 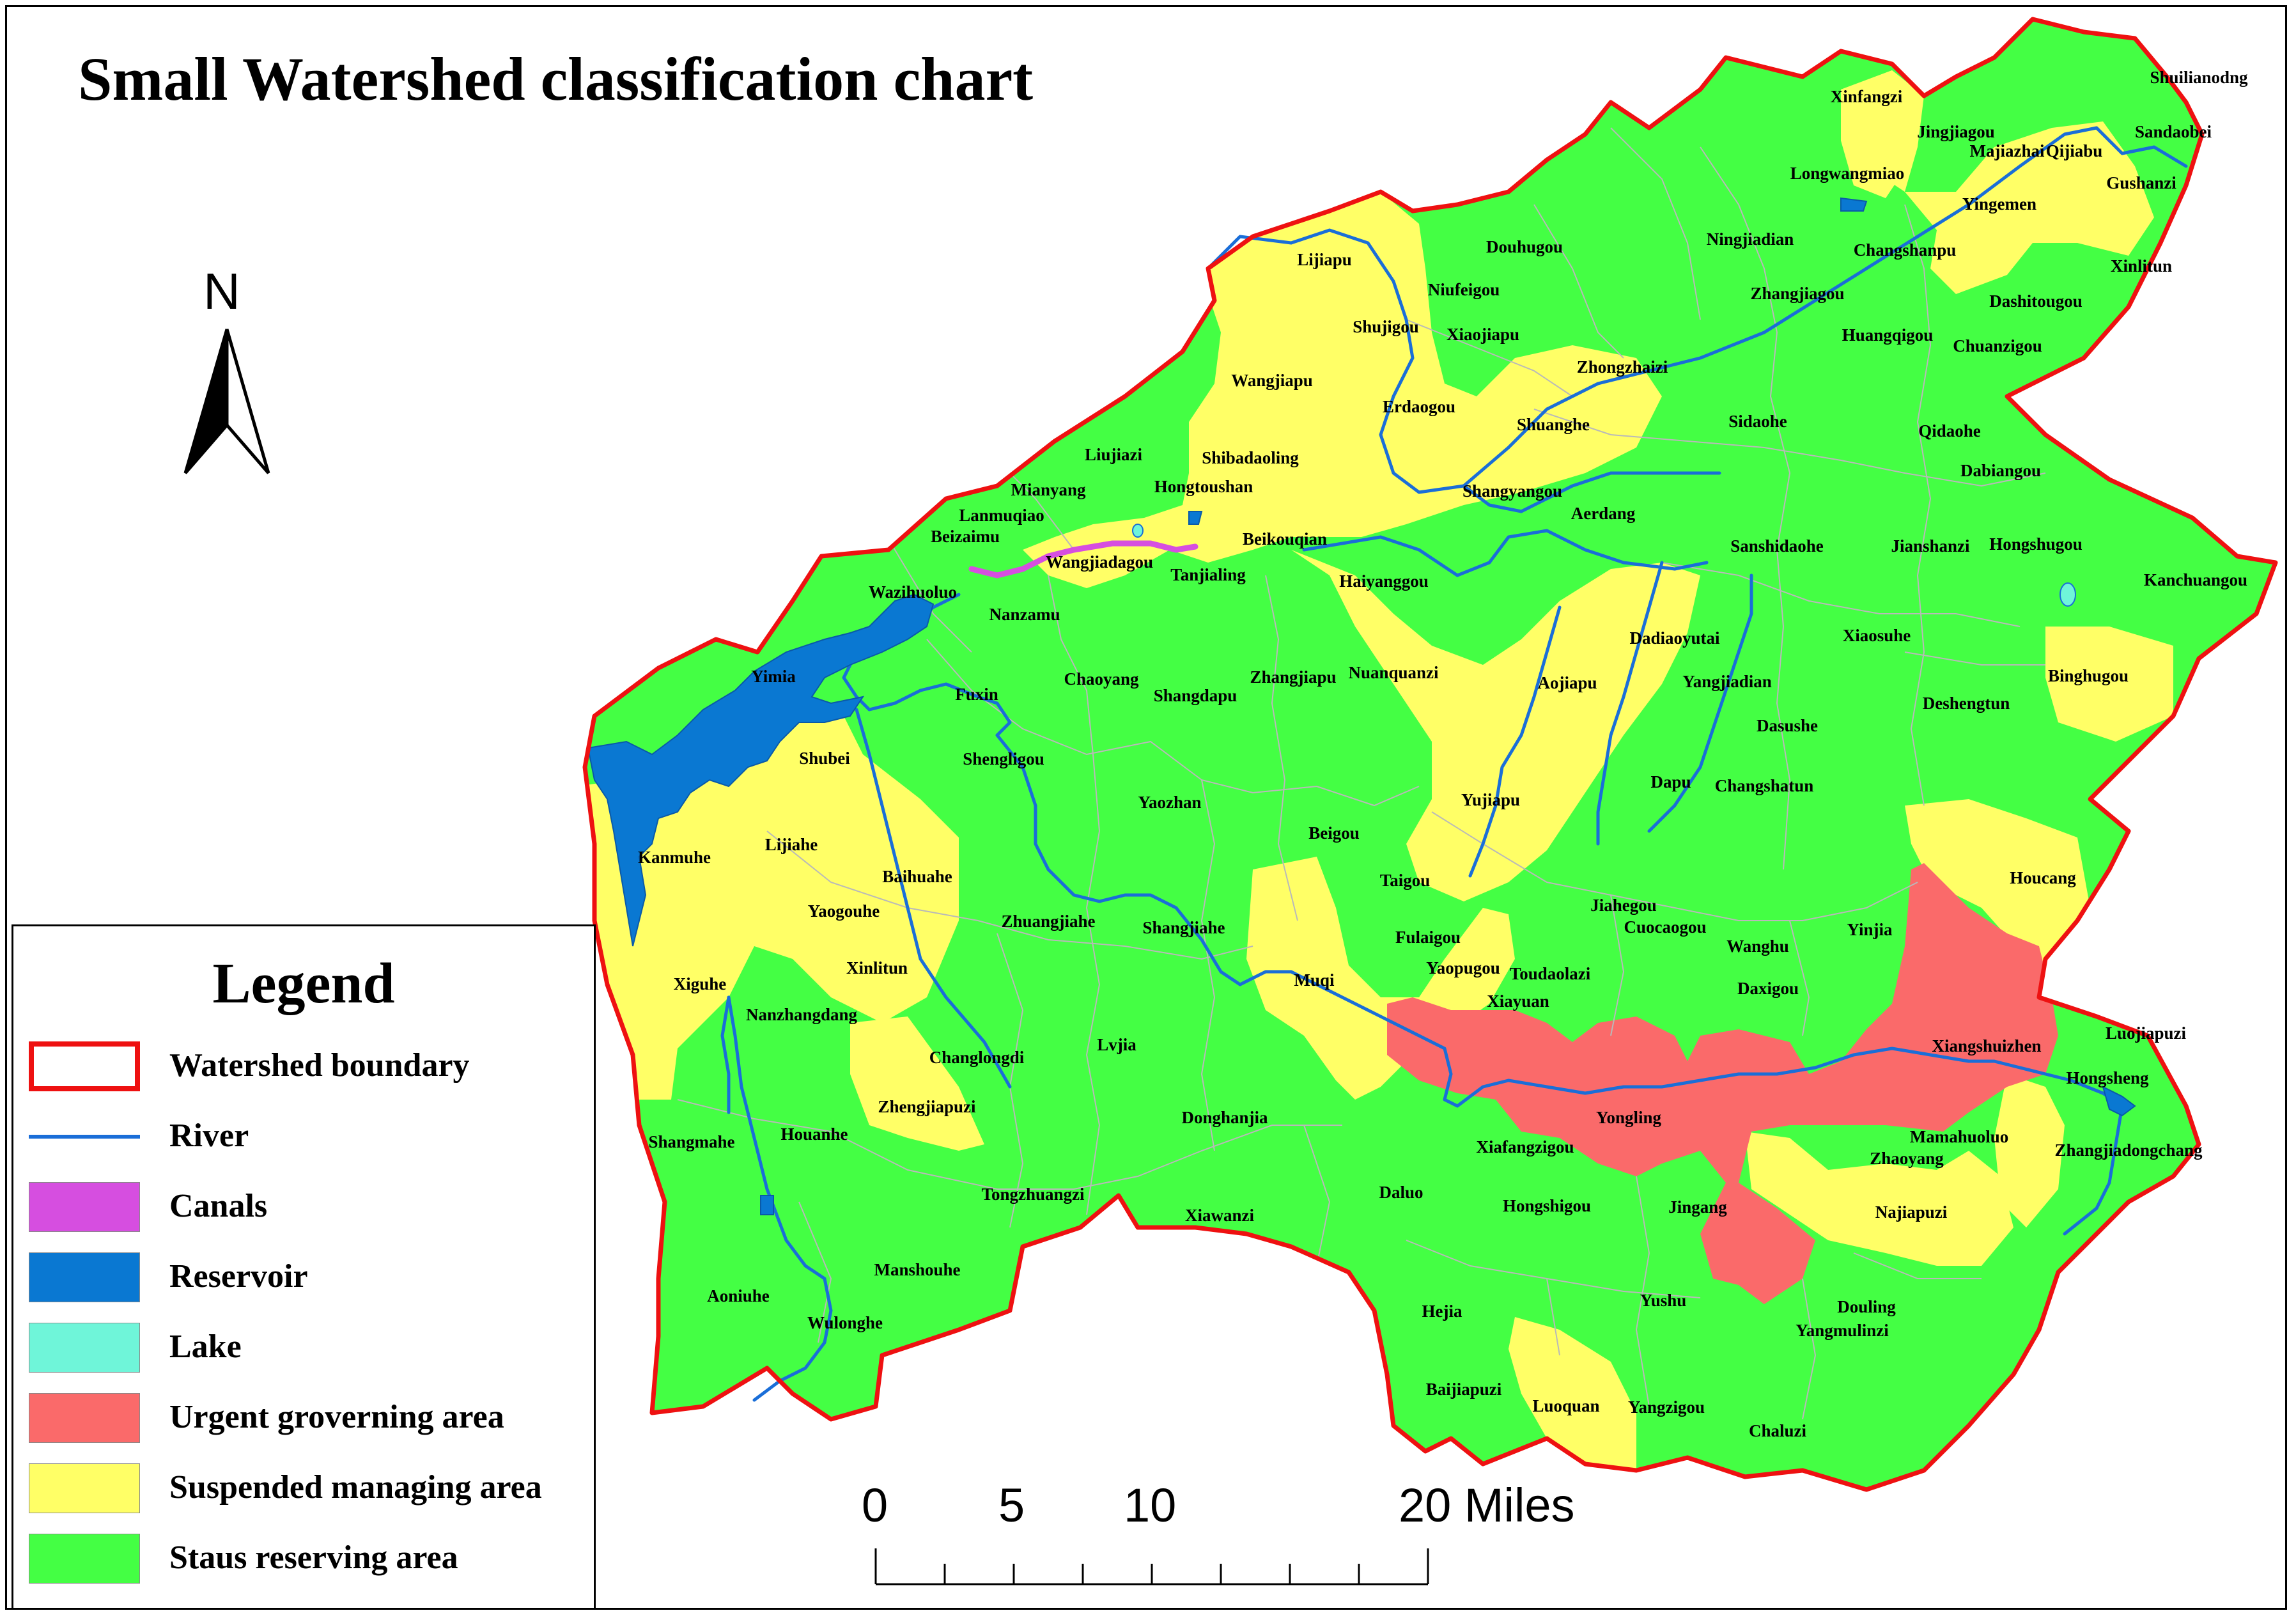 What do you see at coordinates (824, 758) in the screenshot?
I see `place-label: Shubei` at bounding box center [824, 758].